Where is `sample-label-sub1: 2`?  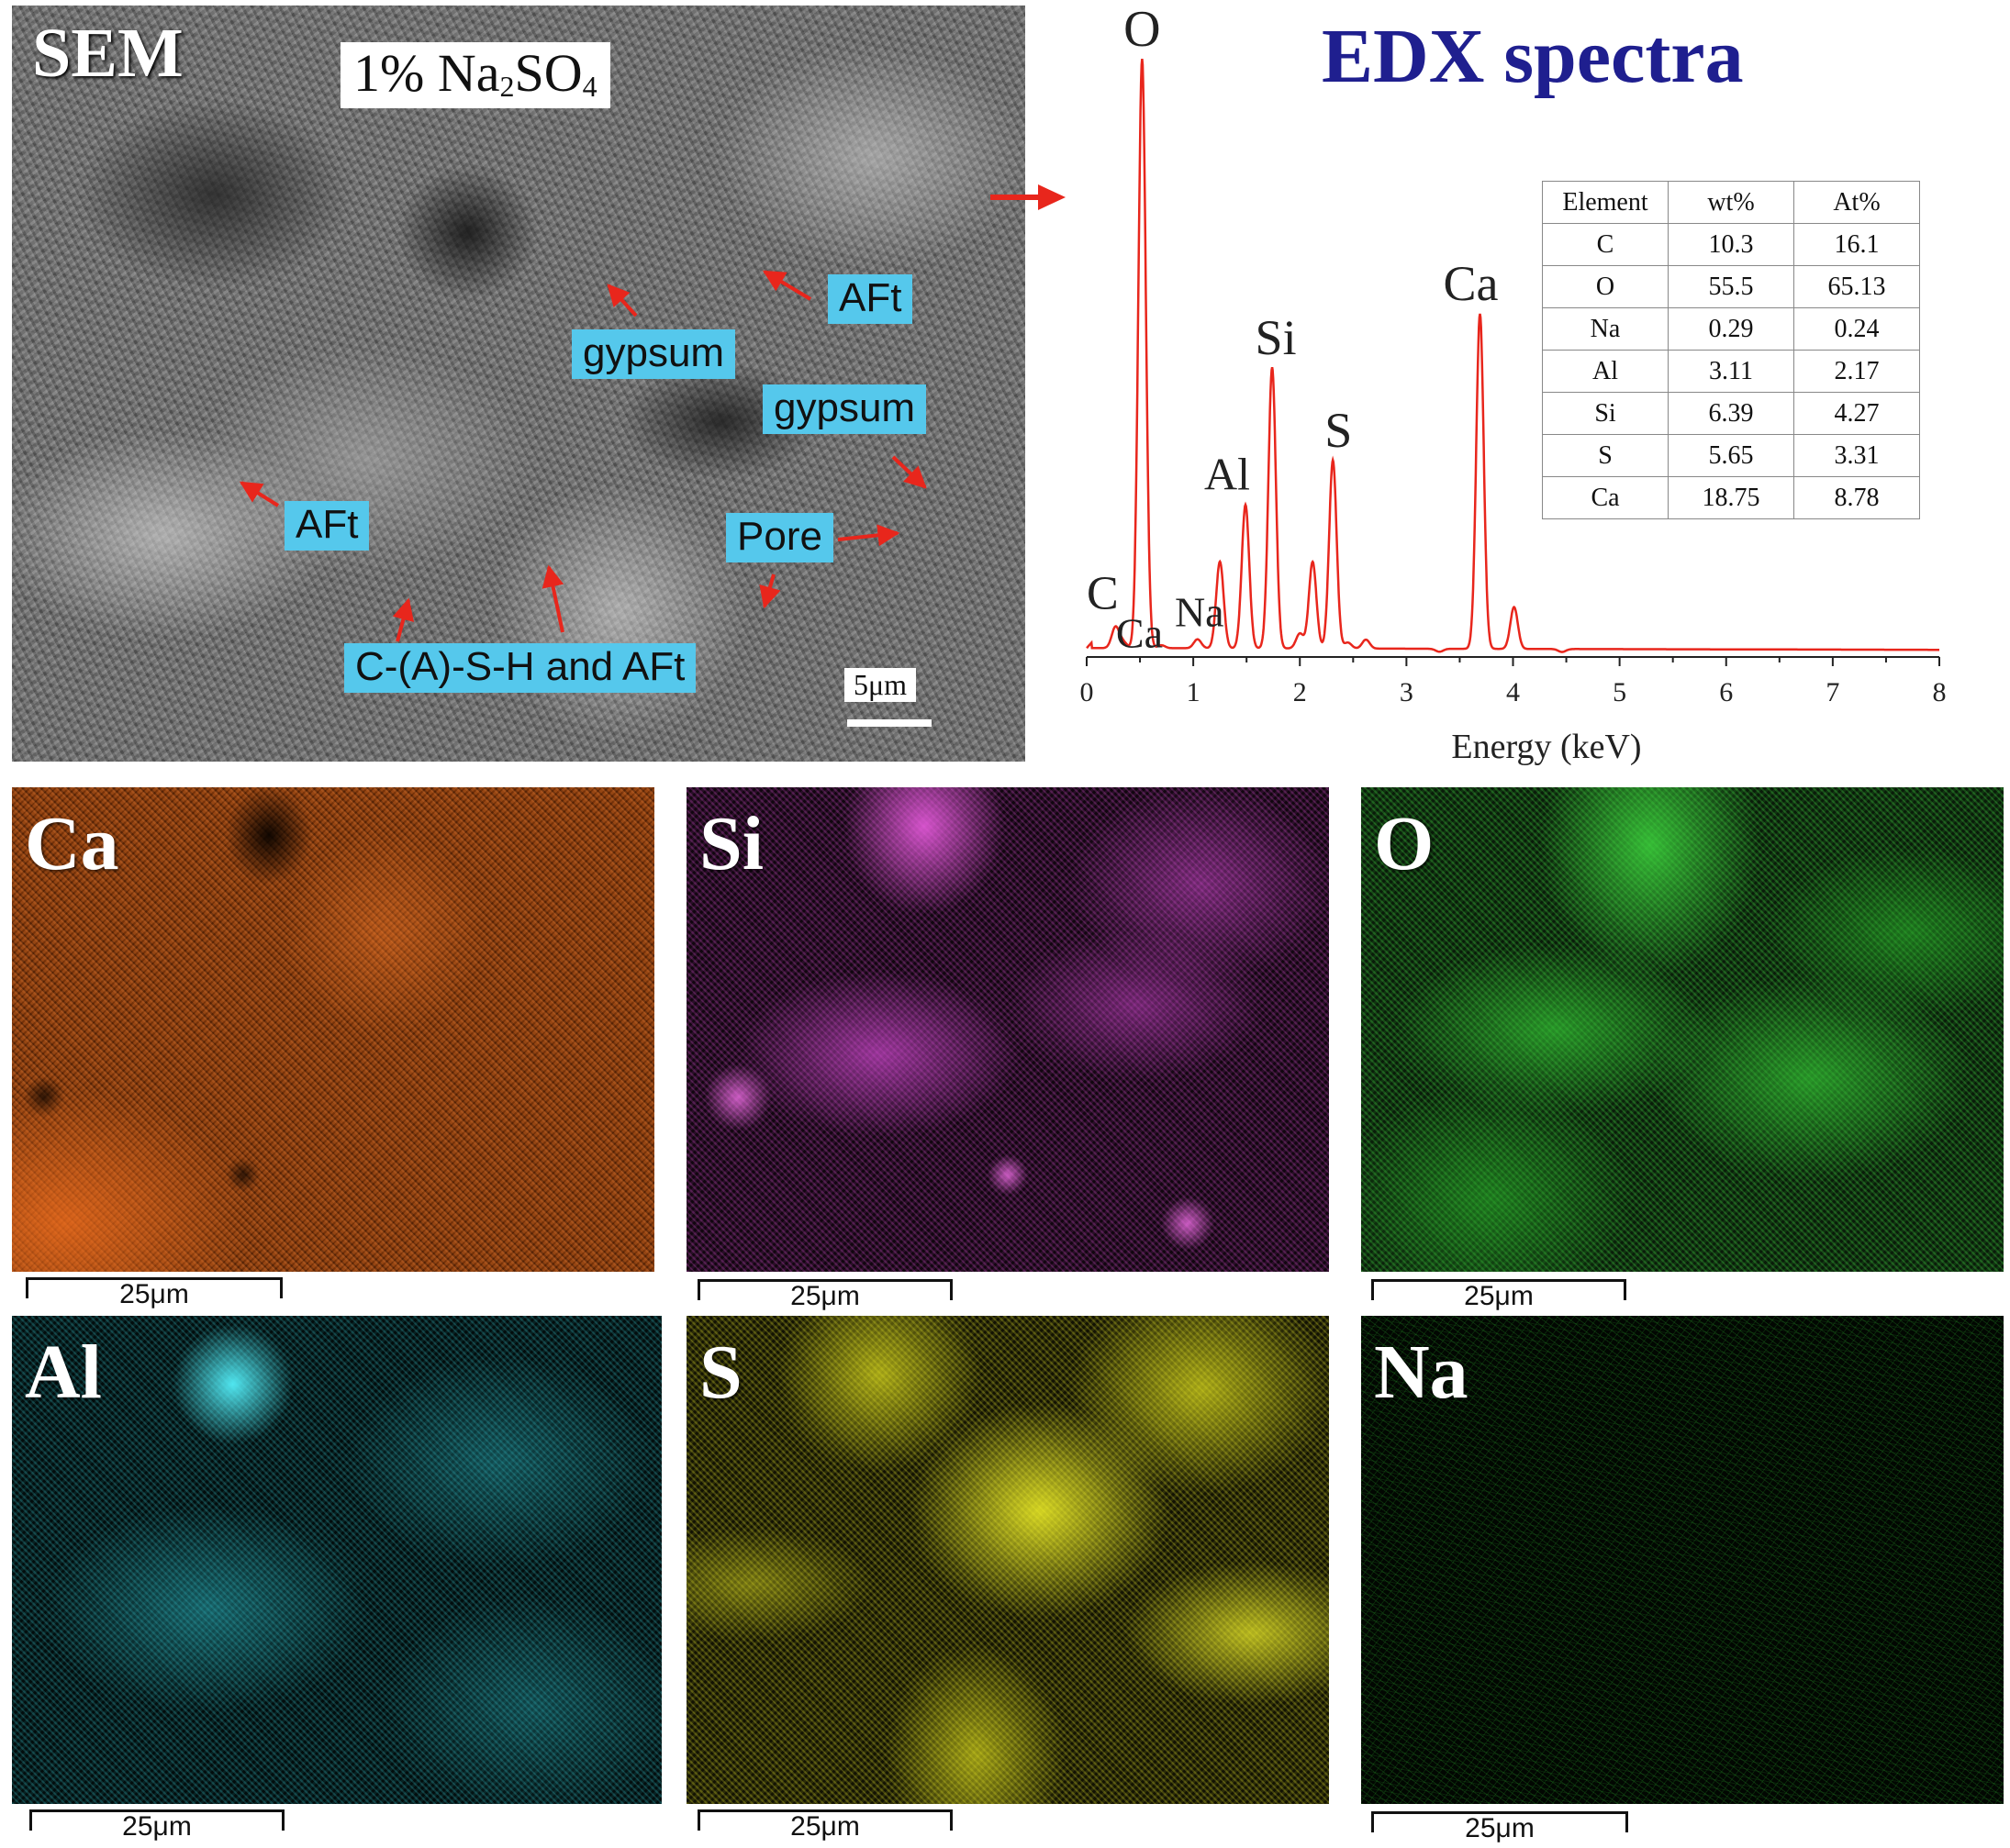 sample-label-sub1: 2 is located at coordinates (507, 86).